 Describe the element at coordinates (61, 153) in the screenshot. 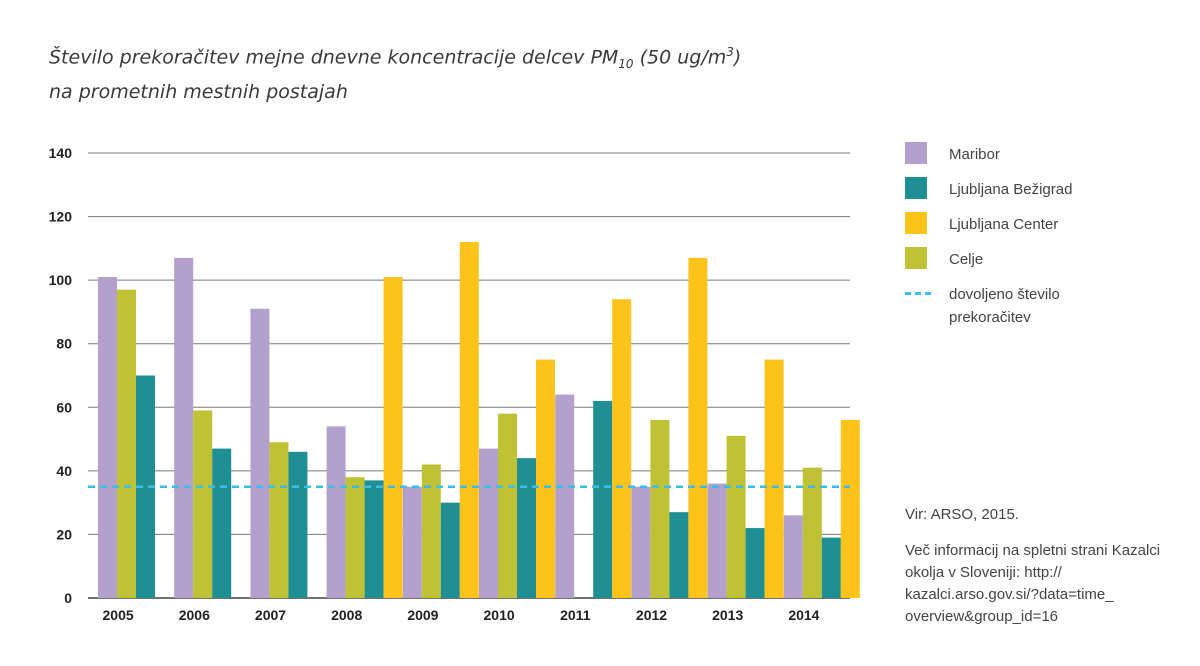

I see `y-tick-label: 140` at that location.